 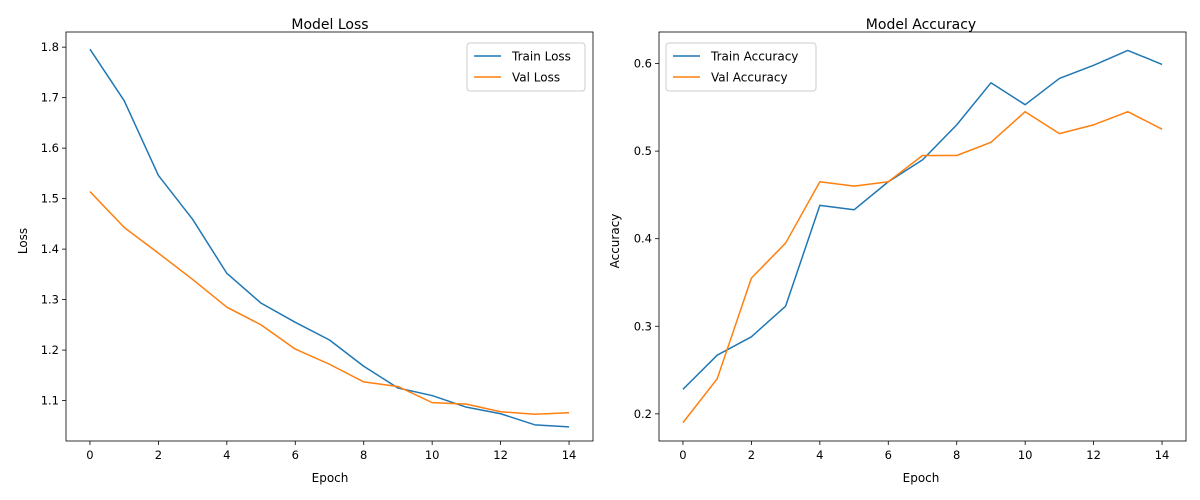 What do you see at coordinates (23, 241) in the screenshot?
I see `loss-y-axis-label: Loss` at bounding box center [23, 241].